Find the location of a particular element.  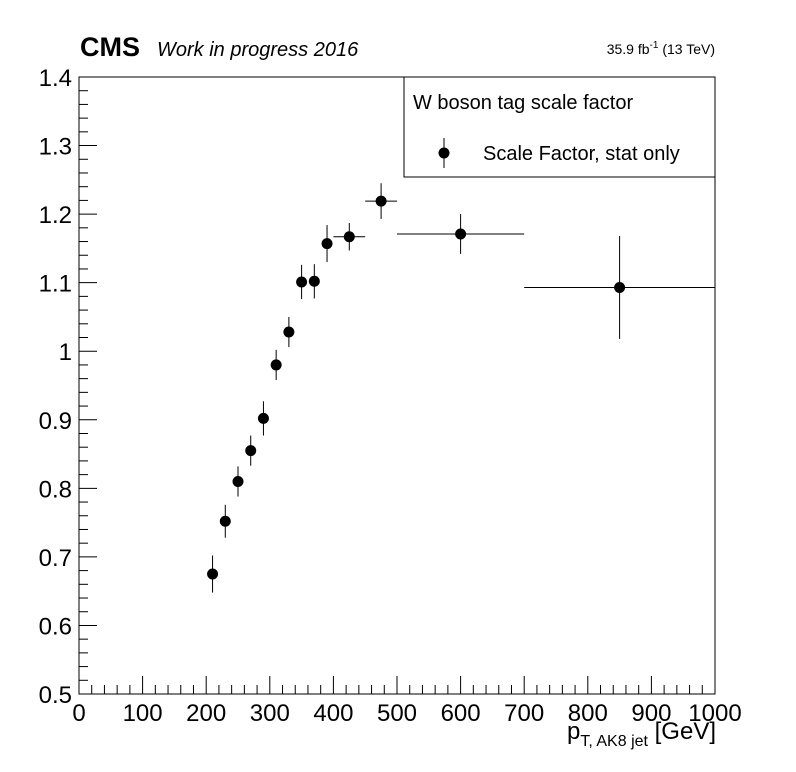

x-tick-label: 500 is located at coordinates (397, 713).